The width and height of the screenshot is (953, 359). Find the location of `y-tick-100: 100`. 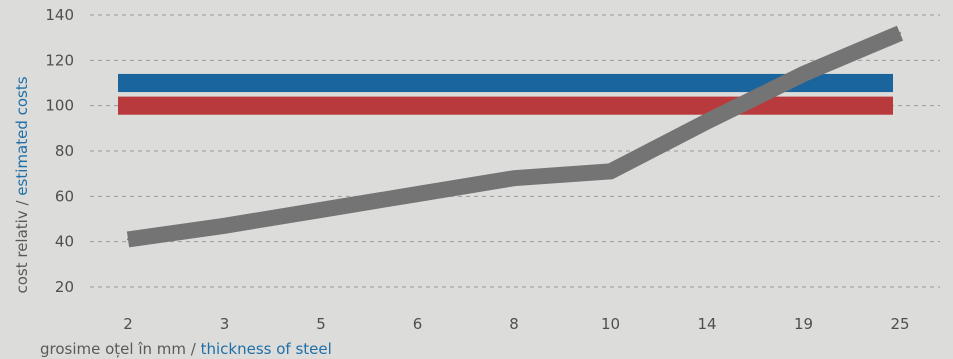

y-tick-100: 100 is located at coordinates (59, 106).